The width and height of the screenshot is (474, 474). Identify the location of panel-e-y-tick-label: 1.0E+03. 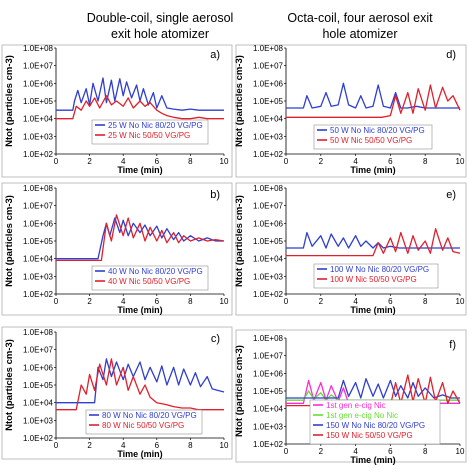
(268, 276).